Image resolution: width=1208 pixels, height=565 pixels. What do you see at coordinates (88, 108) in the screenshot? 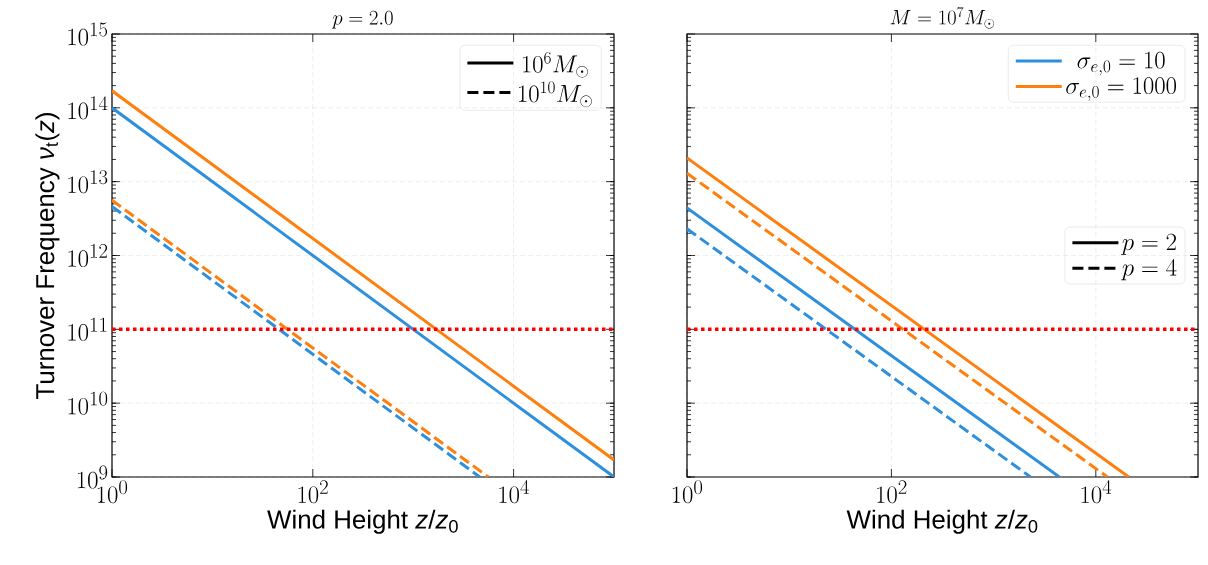
I see `y-tick-label: $10^{14}$` at bounding box center [88, 108].